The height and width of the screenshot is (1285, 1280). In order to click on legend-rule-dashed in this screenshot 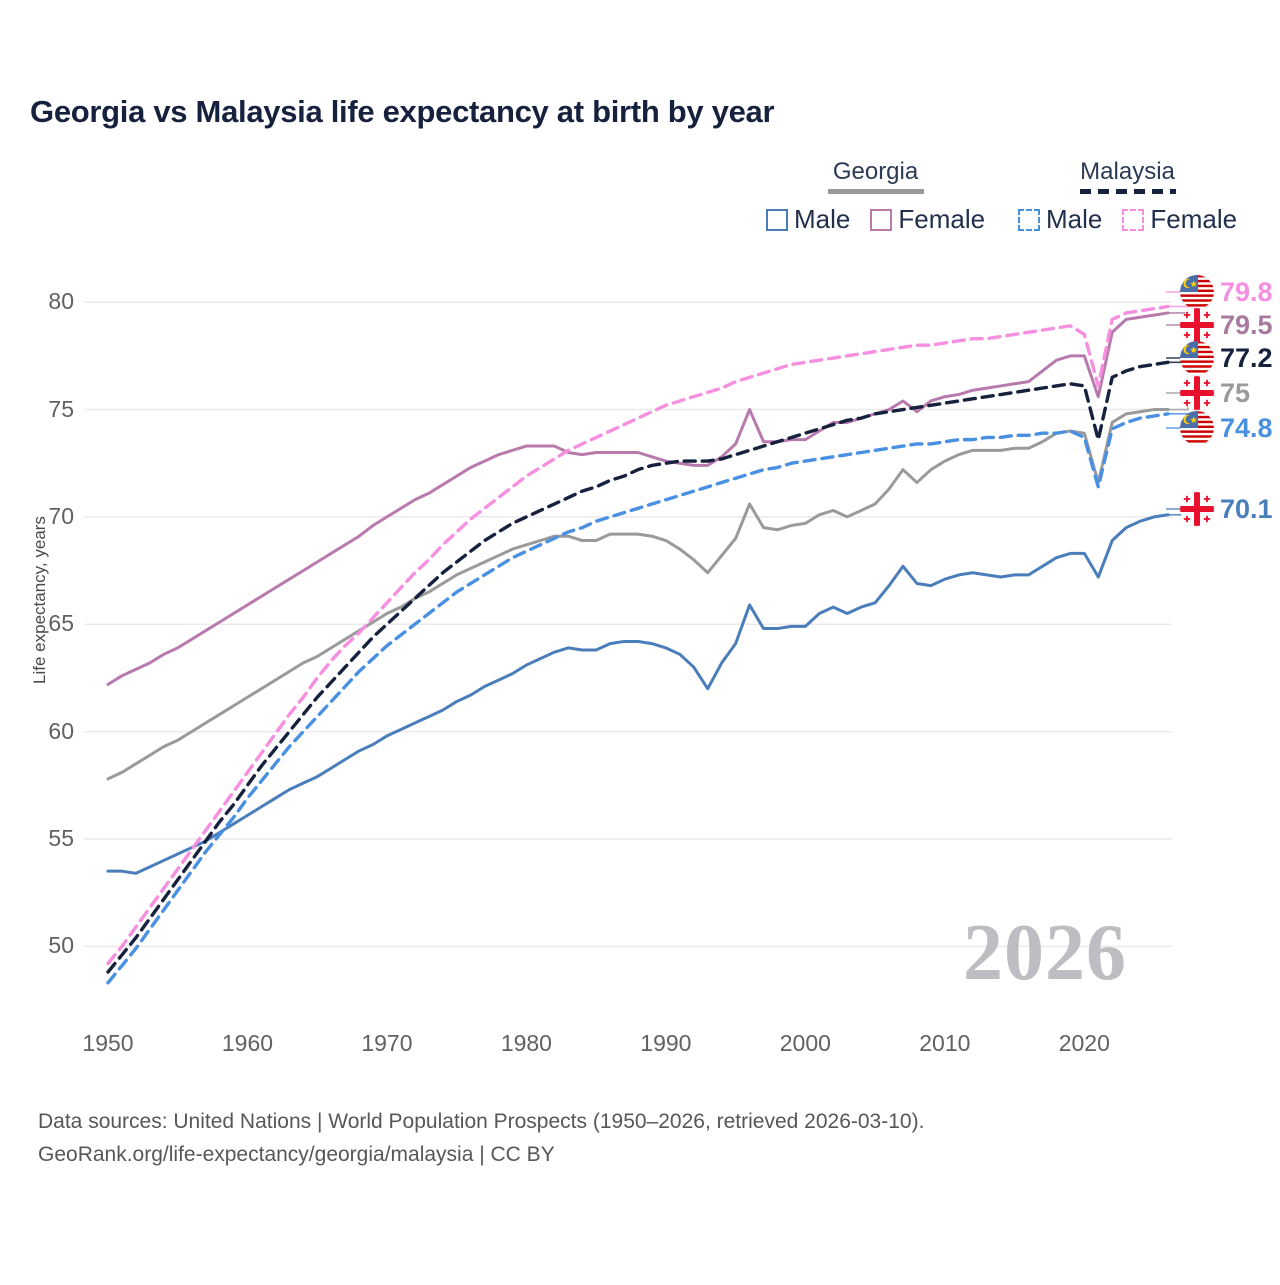, I will do `click(1127, 191)`.